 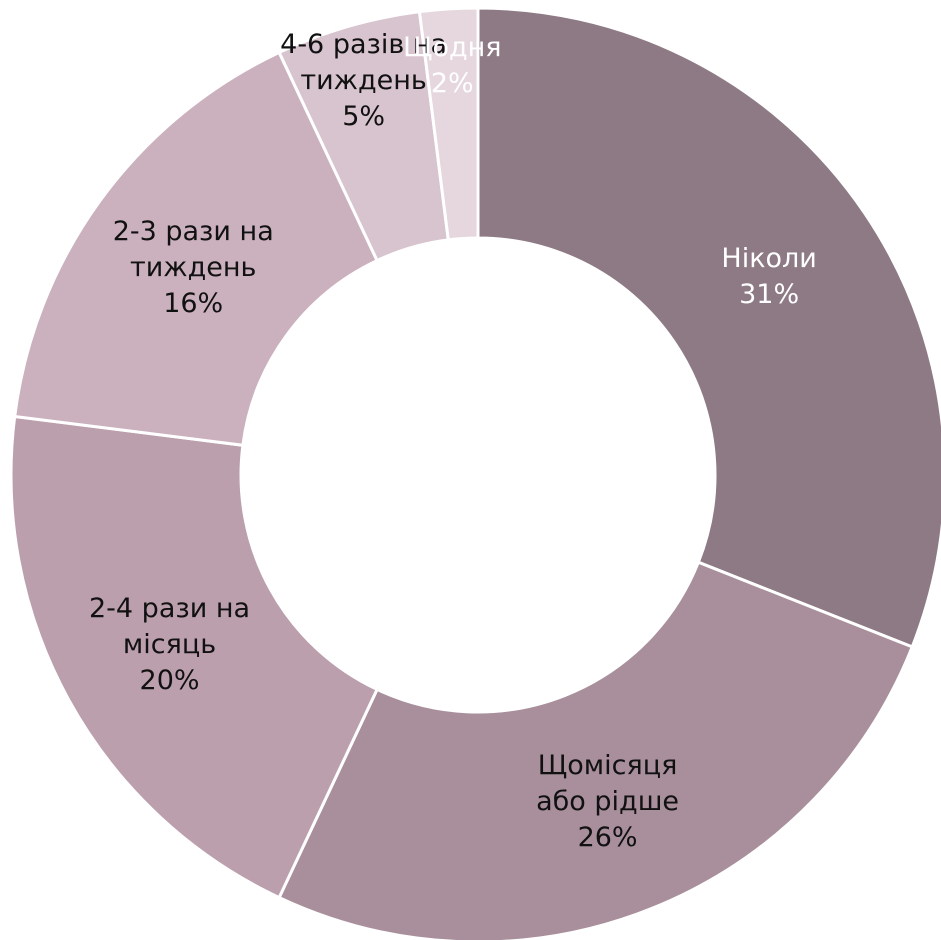 What do you see at coordinates (452, 83) in the screenshot?
I see `value-label: 2%` at bounding box center [452, 83].